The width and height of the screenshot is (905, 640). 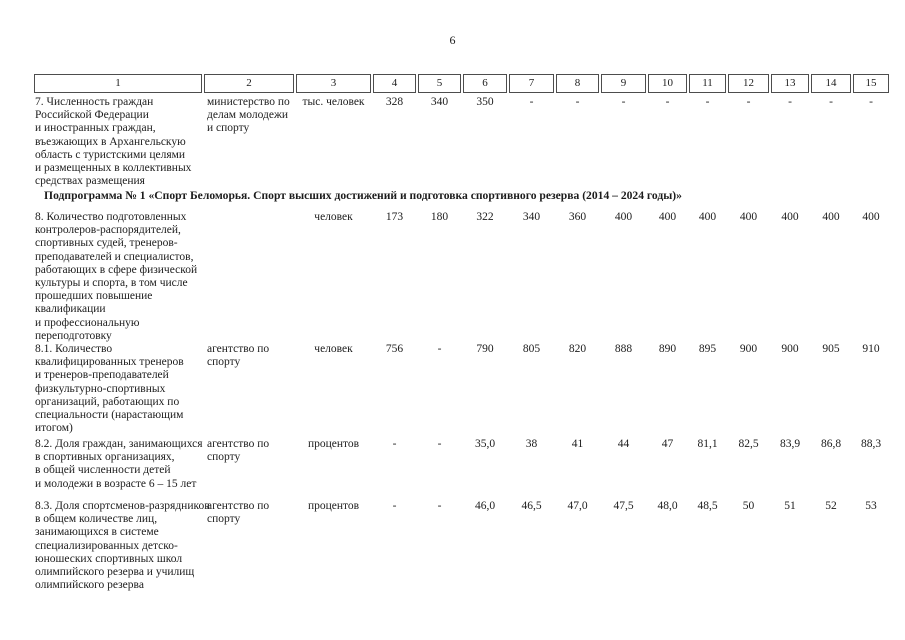 What do you see at coordinates (118, 83) in the screenshot?
I see `header-col-1: 1` at bounding box center [118, 83].